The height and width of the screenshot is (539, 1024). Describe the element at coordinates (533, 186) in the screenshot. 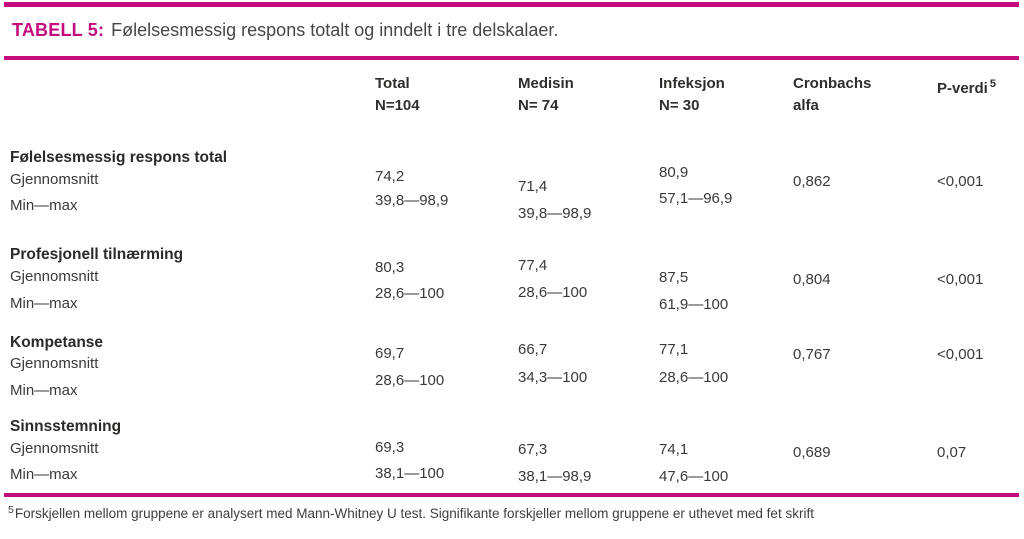

I see `section-1-mean-medisin: 71,4` at that location.